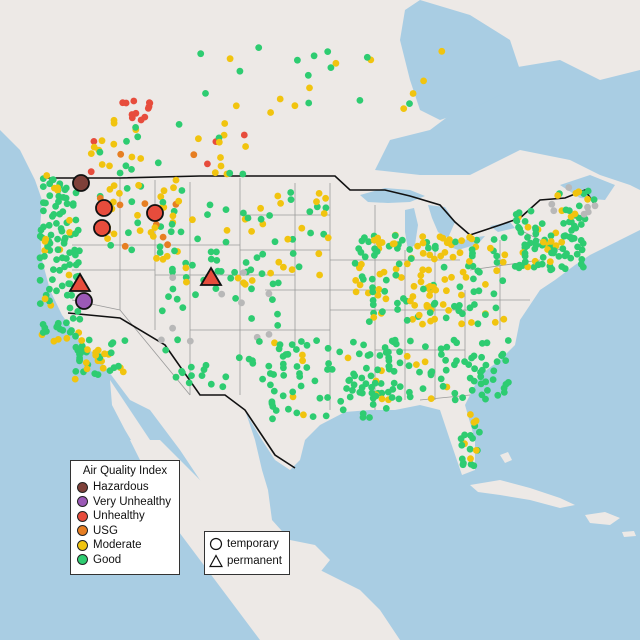  I want to click on triangle-icon, so click(216, 560).